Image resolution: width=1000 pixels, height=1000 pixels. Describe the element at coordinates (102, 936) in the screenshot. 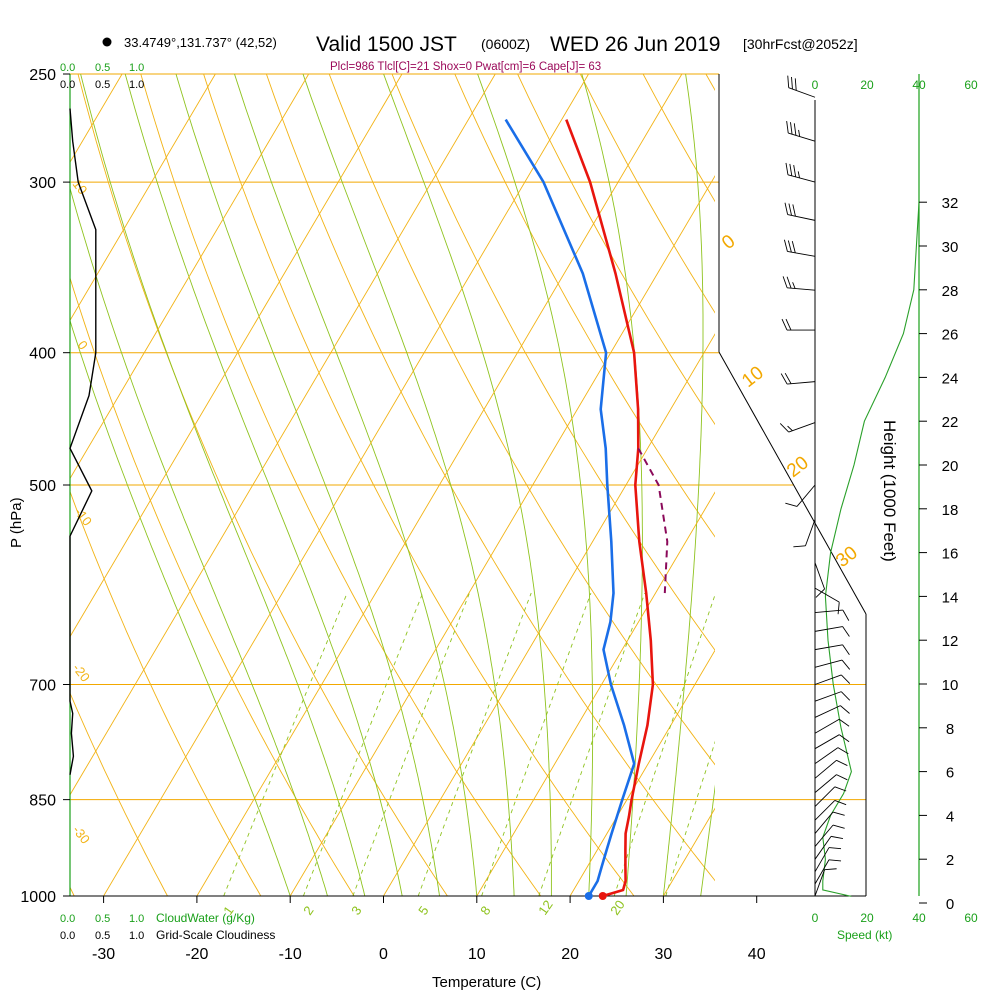

I see `cloudiness-scale-bottom-1: 0.5` at that location.